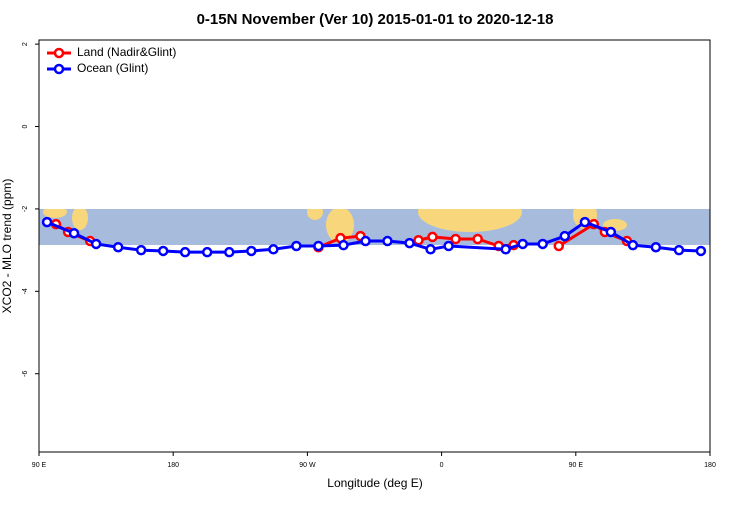 The height and width of the screenshot is (505, 750). What do you see at coordinates (126, 52) in the screenshot?
I see `legend-label: Land (Nadir&Glint)` at bounding box center [126, 52].